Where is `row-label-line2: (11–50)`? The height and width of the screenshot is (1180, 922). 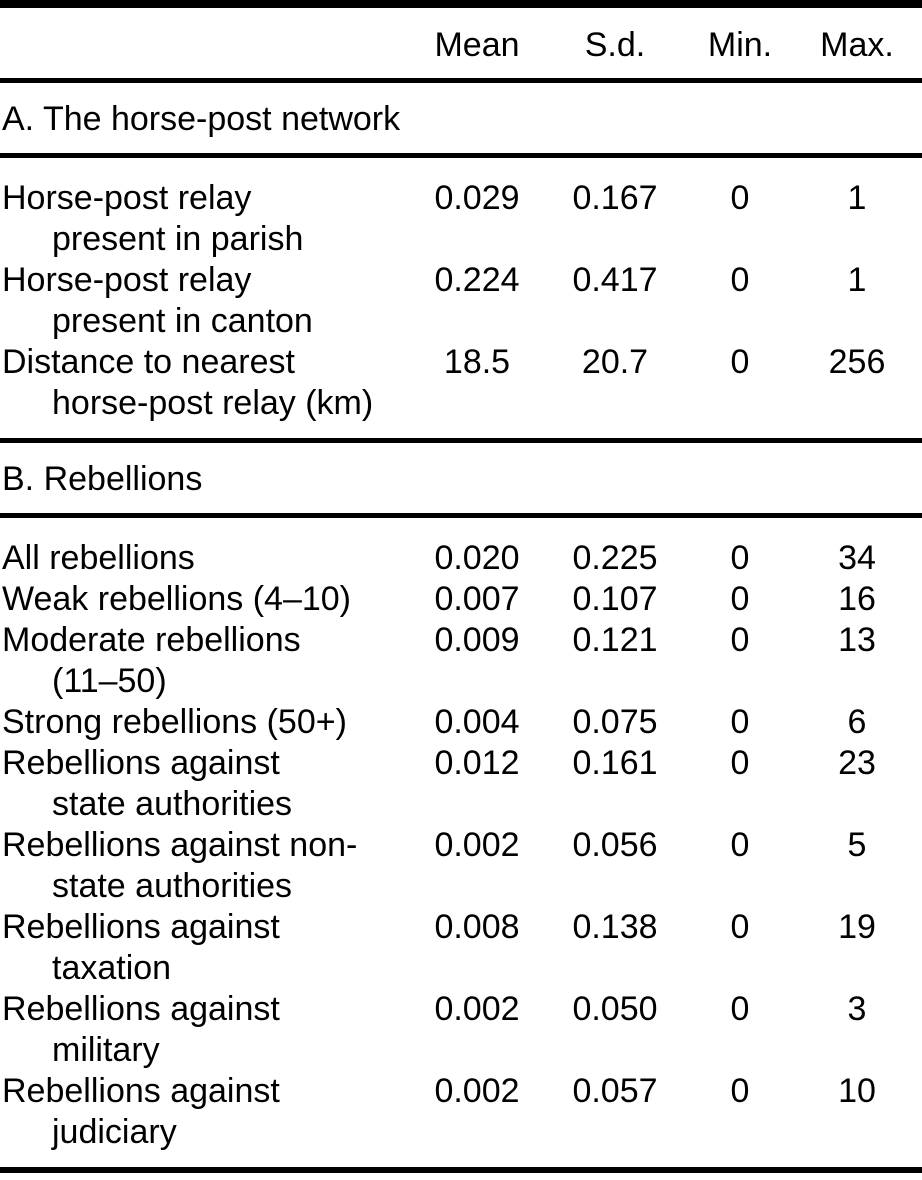
row-label-line2: (11–50) is located at coordinates (109, 681).